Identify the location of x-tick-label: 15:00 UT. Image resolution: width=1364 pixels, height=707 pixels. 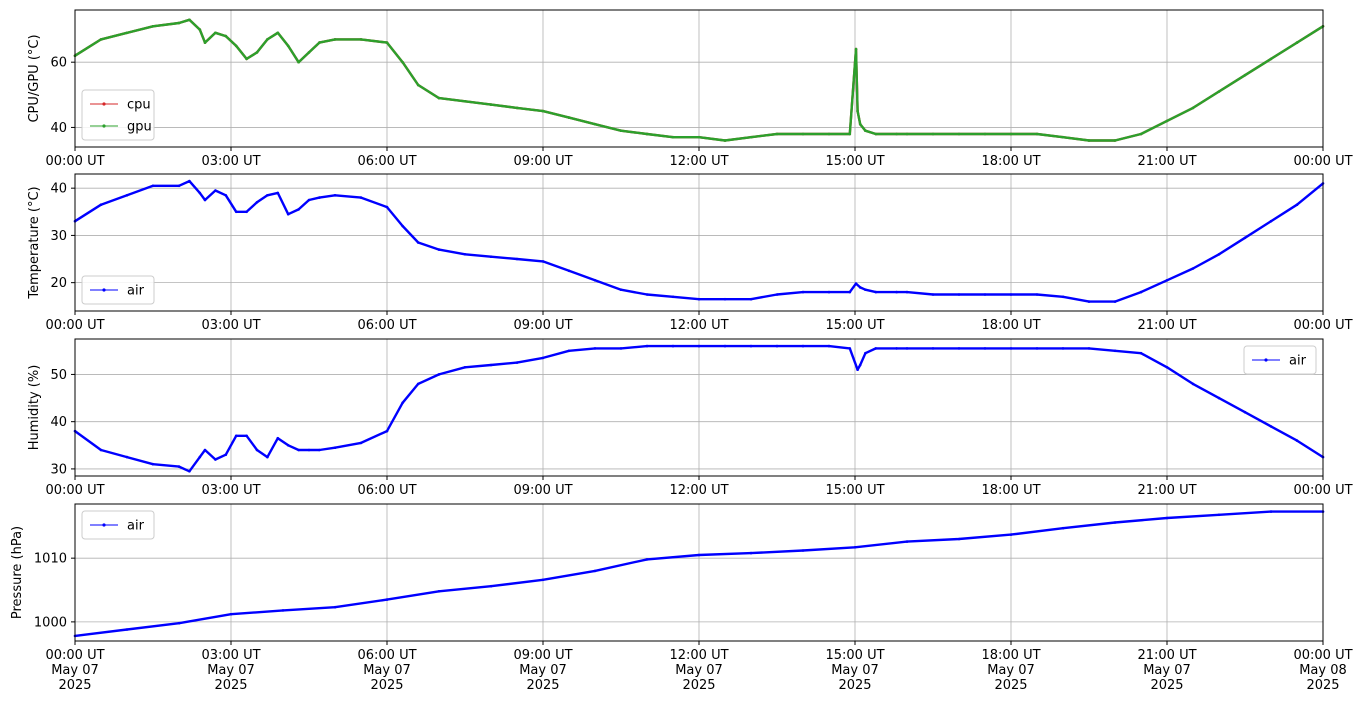
(854, 325).